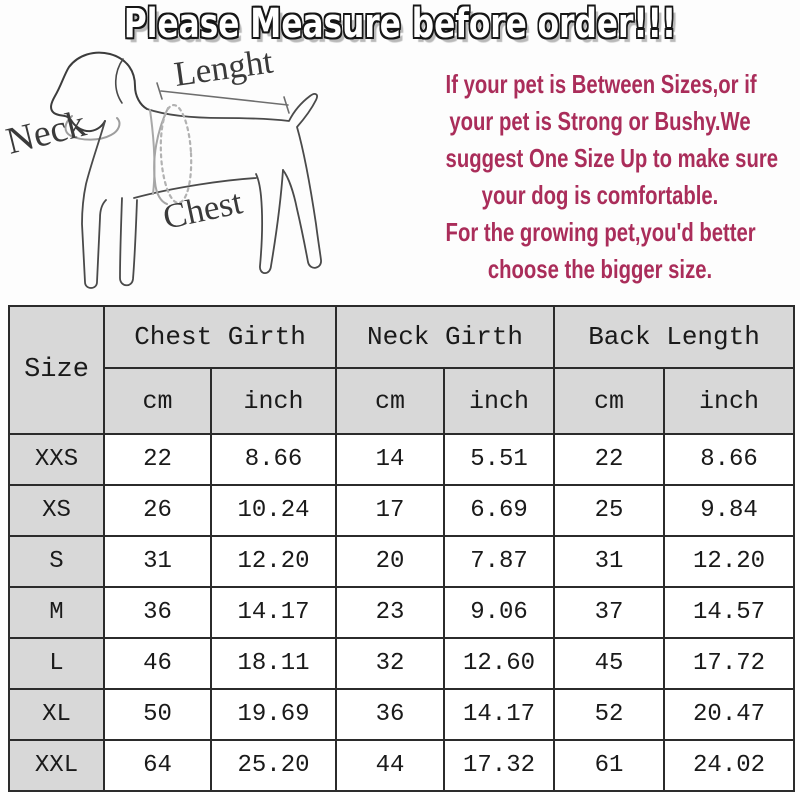 The height and width of the screenshot is (800, 800). What do you see at coordinates (400, 24) in the screenshot?
I see `page-title: Please Measure before order!!!` at bounding box center [400, 24].